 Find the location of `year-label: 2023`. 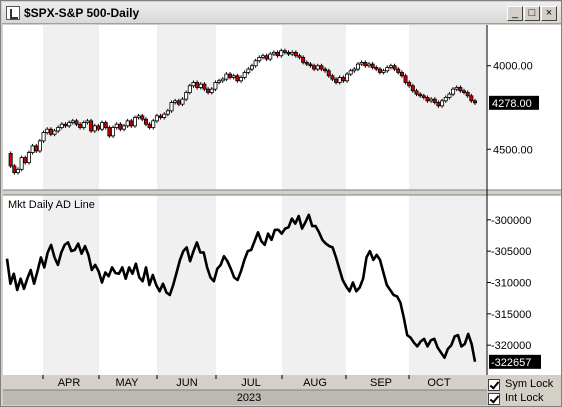

year-label: 2023 is located at coordinates (249, 398).